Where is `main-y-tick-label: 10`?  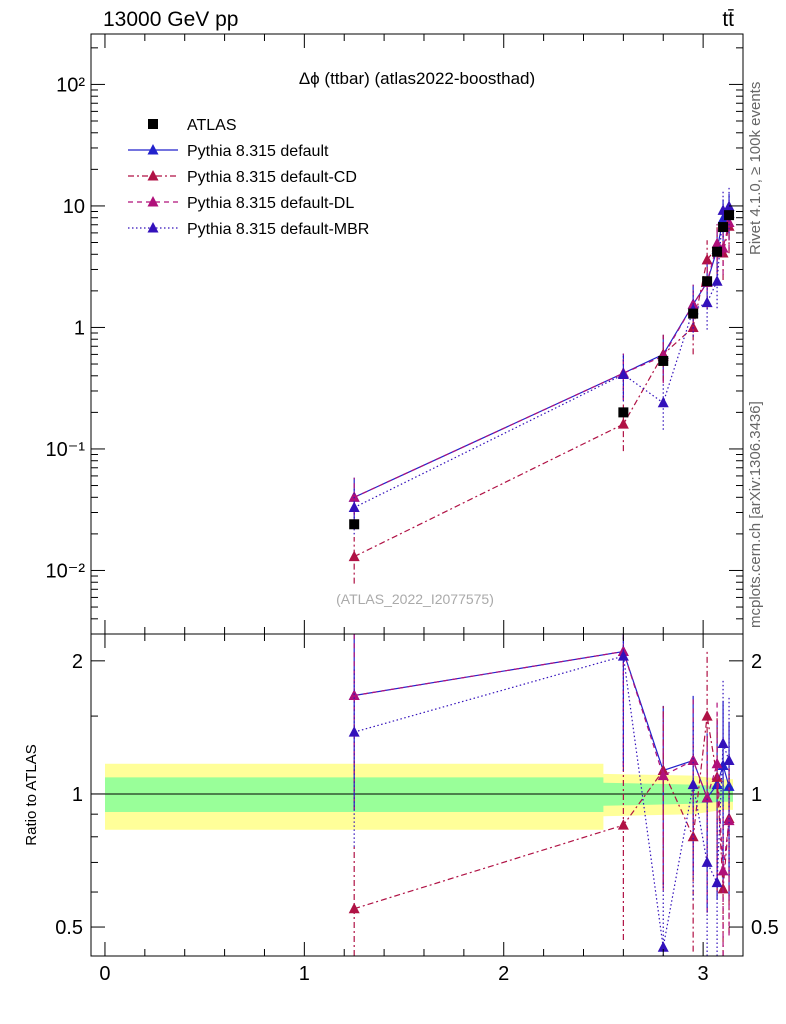
main-y-tick-label: 10 is located at coordinates (74, 207).